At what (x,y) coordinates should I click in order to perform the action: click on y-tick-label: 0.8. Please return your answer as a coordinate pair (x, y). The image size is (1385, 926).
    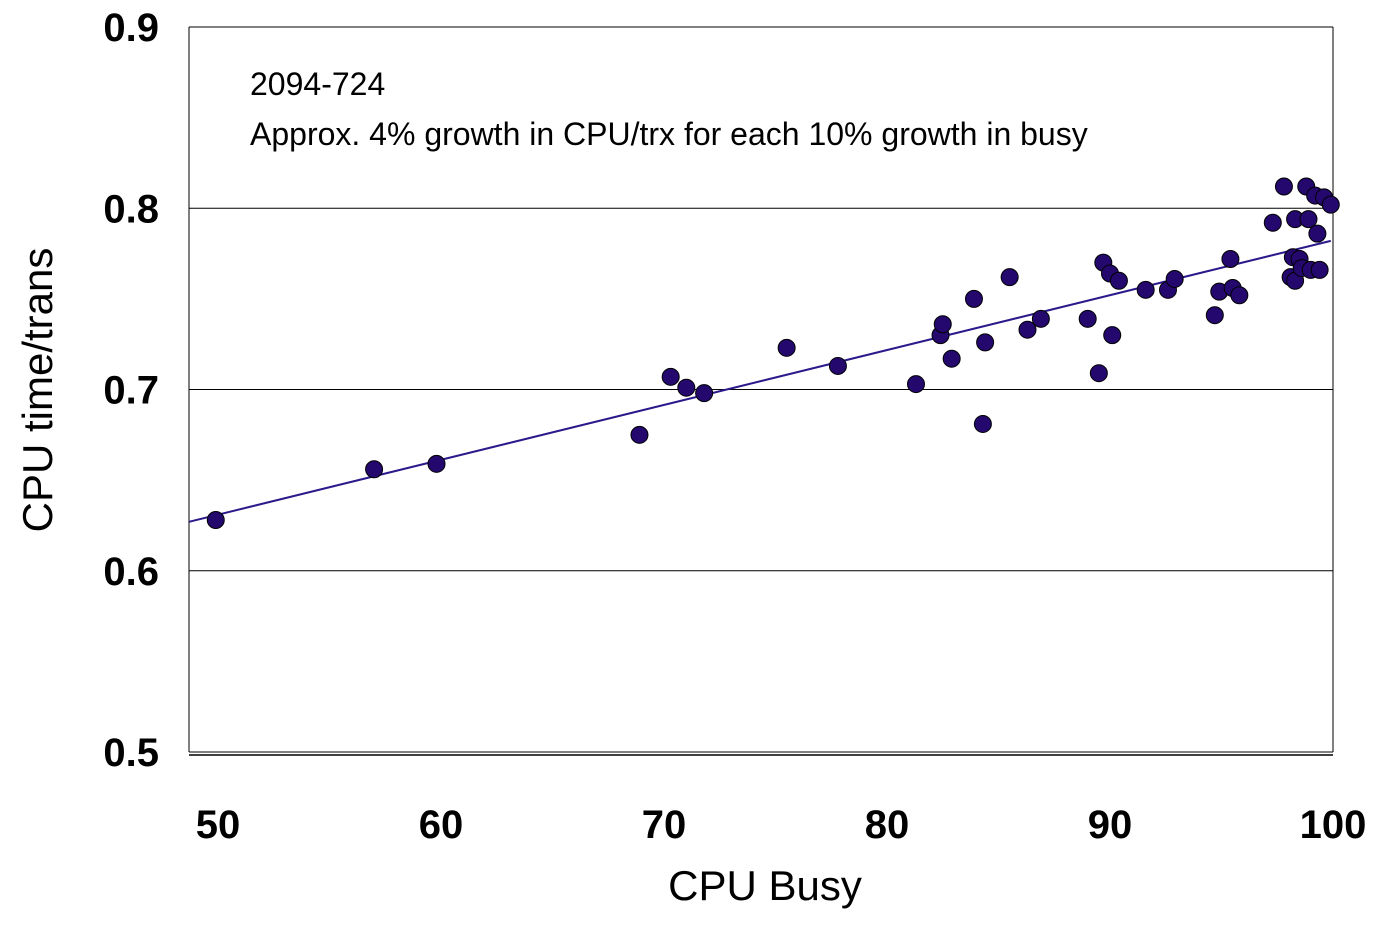
    Looking at the image, I should click on (131, 209).